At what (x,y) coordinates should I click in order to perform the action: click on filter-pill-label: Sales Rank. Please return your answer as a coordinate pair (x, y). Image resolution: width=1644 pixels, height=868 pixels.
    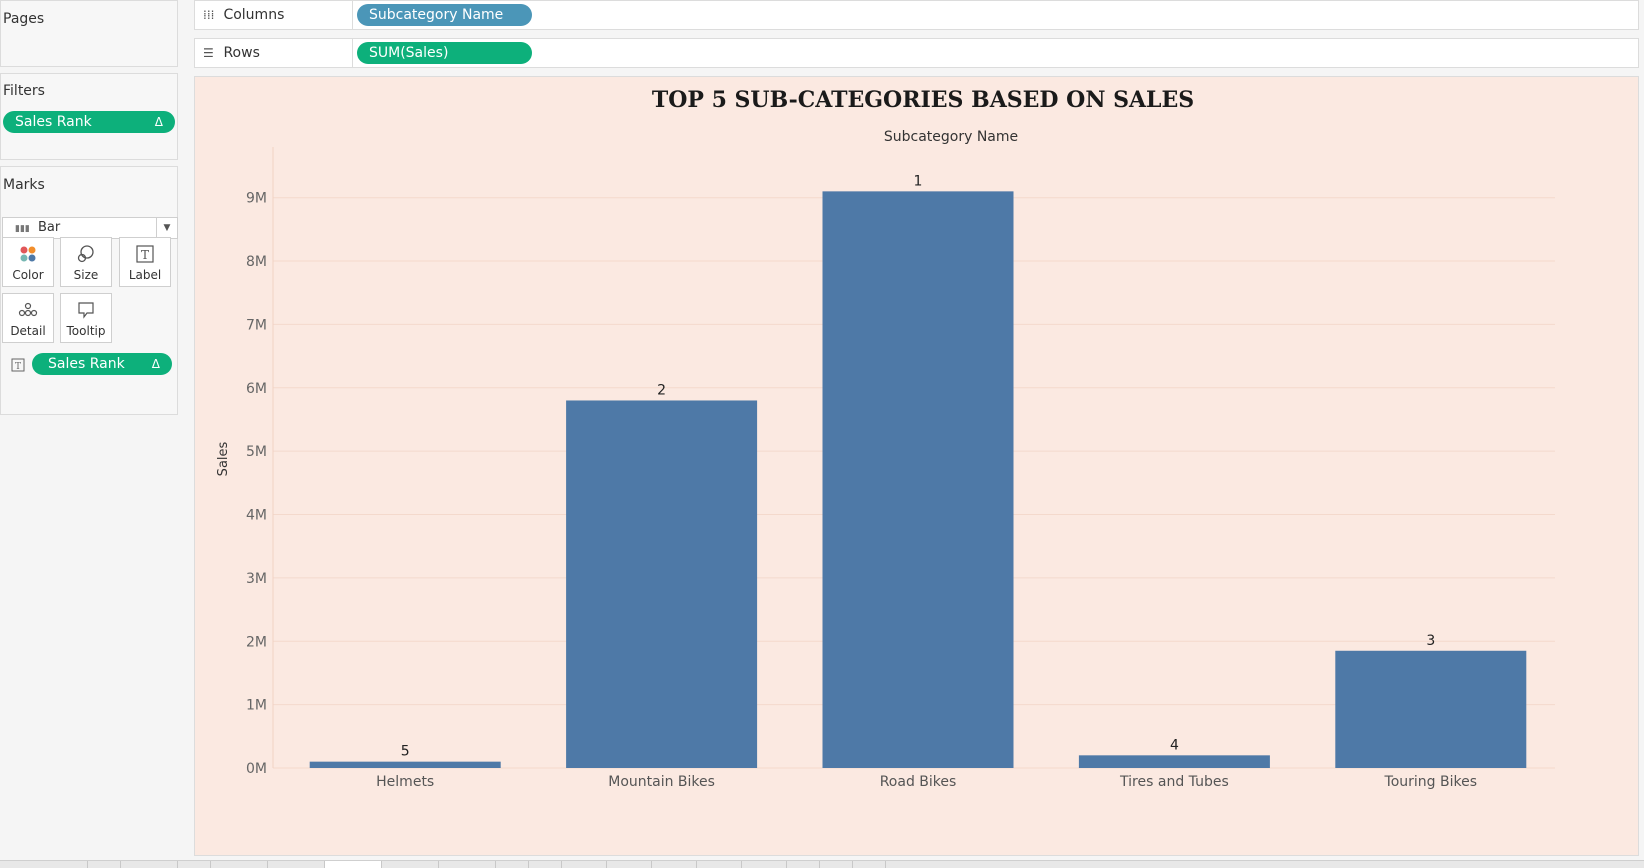
    Looking at the image, I should click on (53, 122).